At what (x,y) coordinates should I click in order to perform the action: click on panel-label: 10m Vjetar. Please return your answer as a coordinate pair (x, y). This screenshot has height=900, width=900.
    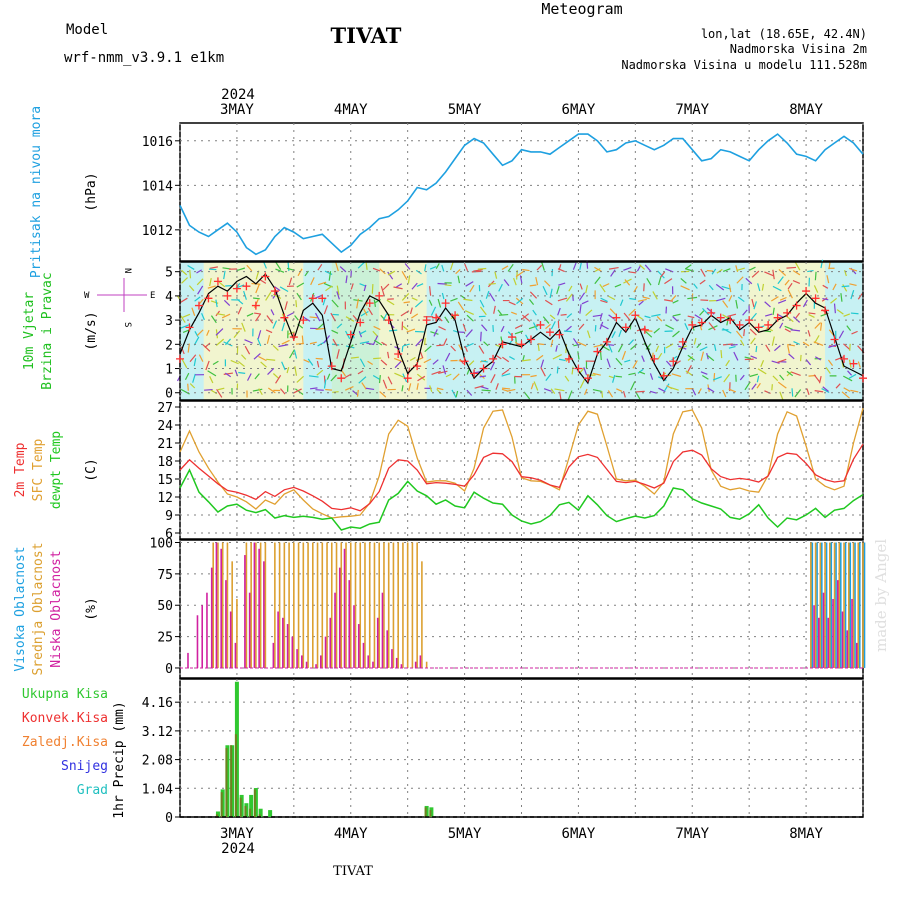
    Looking at the image, I should click on (29, 331).